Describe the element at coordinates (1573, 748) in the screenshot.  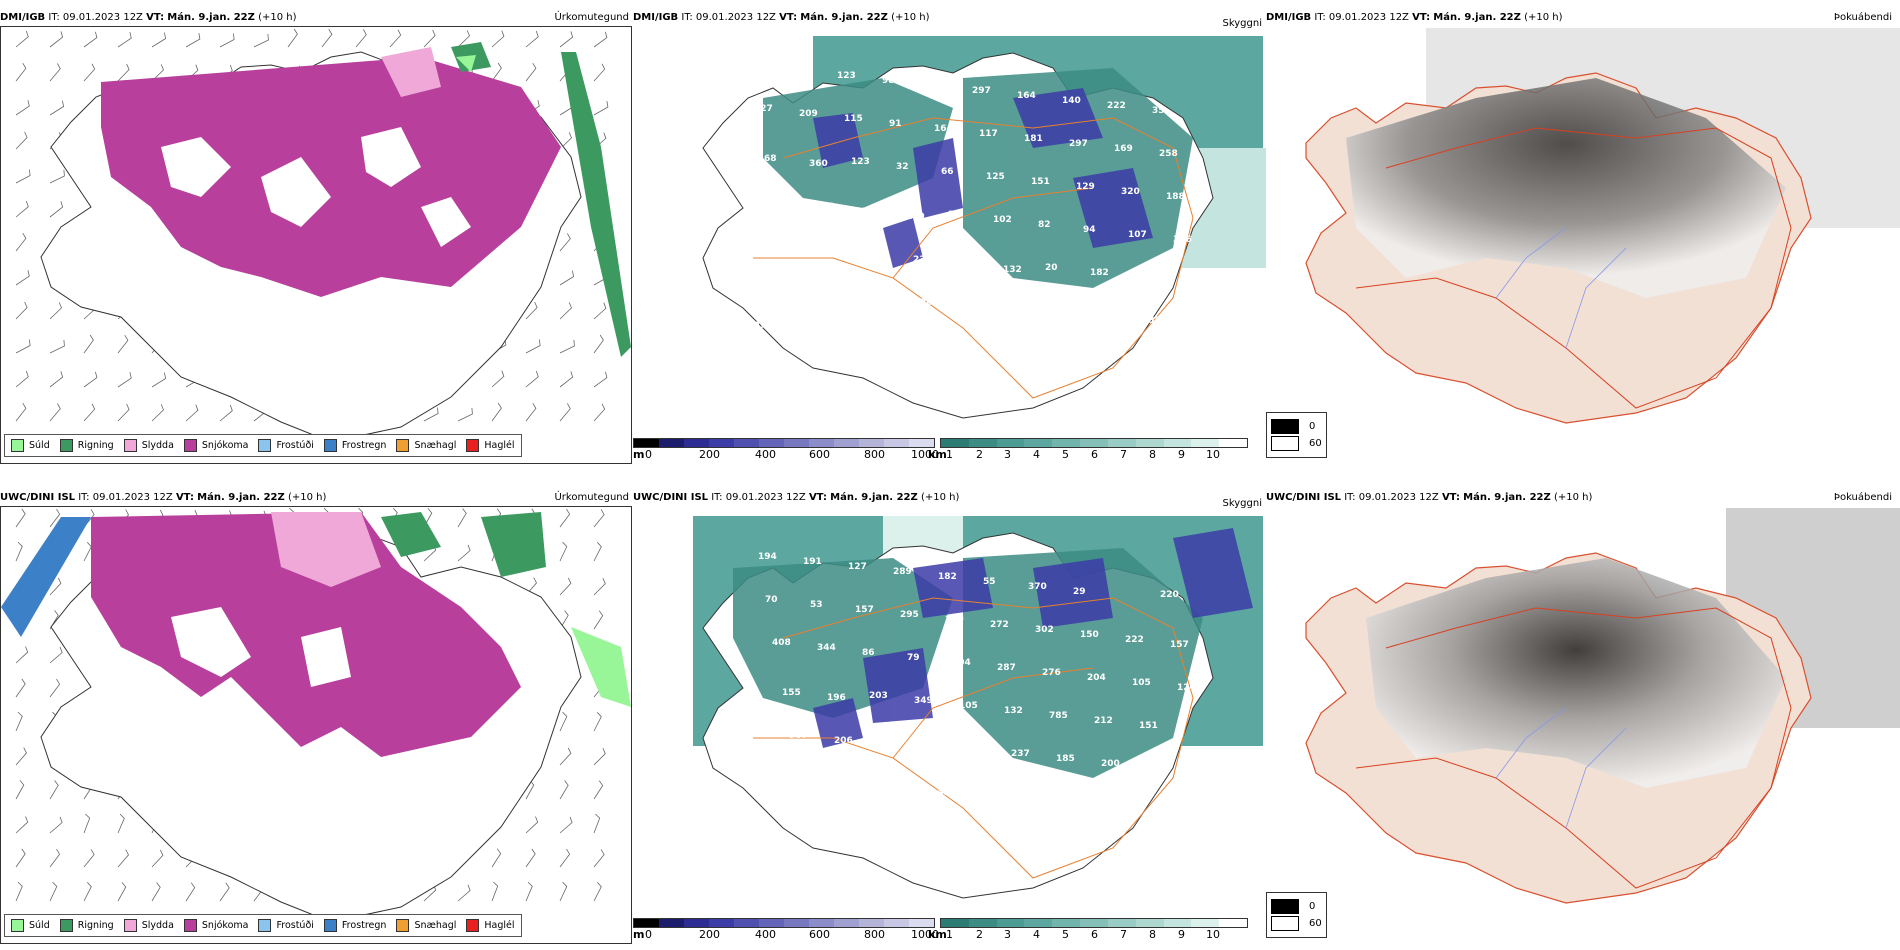
I see `road-network` at that location.